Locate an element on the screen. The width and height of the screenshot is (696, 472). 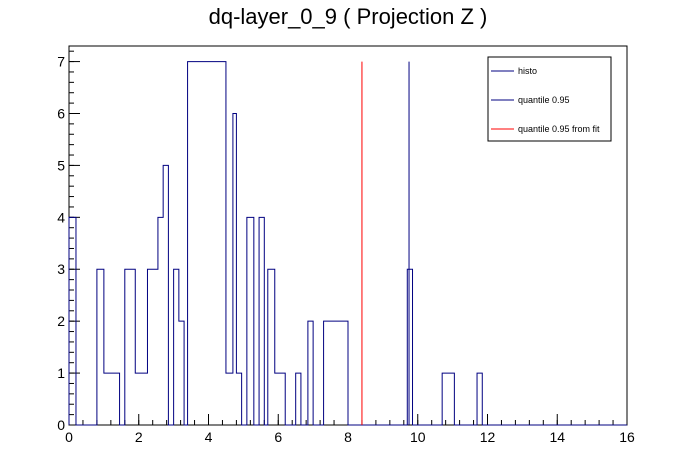
y-tick-label: 1 is located at coordinates (61, 373).